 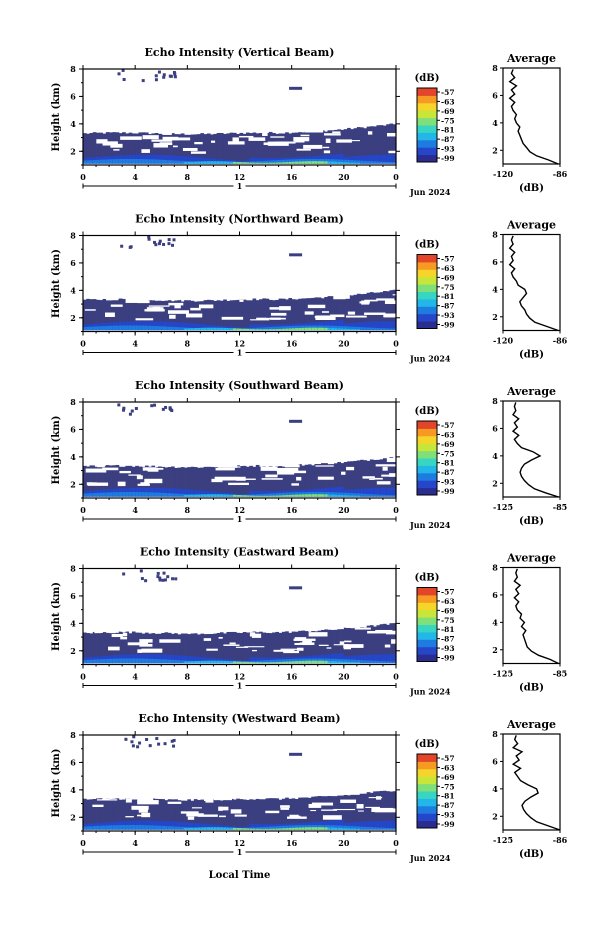 What do you see at coordinates (448, 325) in the screenshot?
I see `colorbar-tick-label: -99` at bounding box center [448, 325].